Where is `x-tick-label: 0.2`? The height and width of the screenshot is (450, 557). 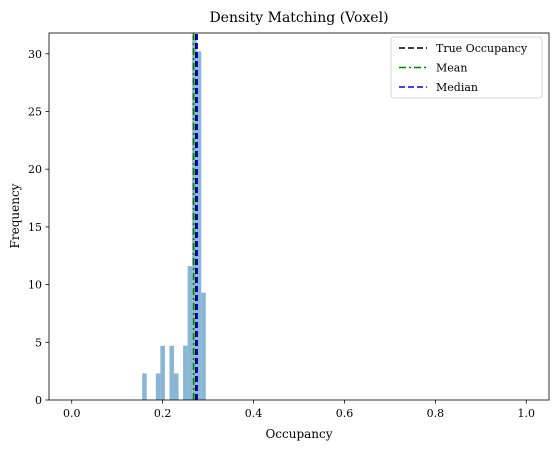 x-tick-label: 0.2 is located at coordinates (163, 413).